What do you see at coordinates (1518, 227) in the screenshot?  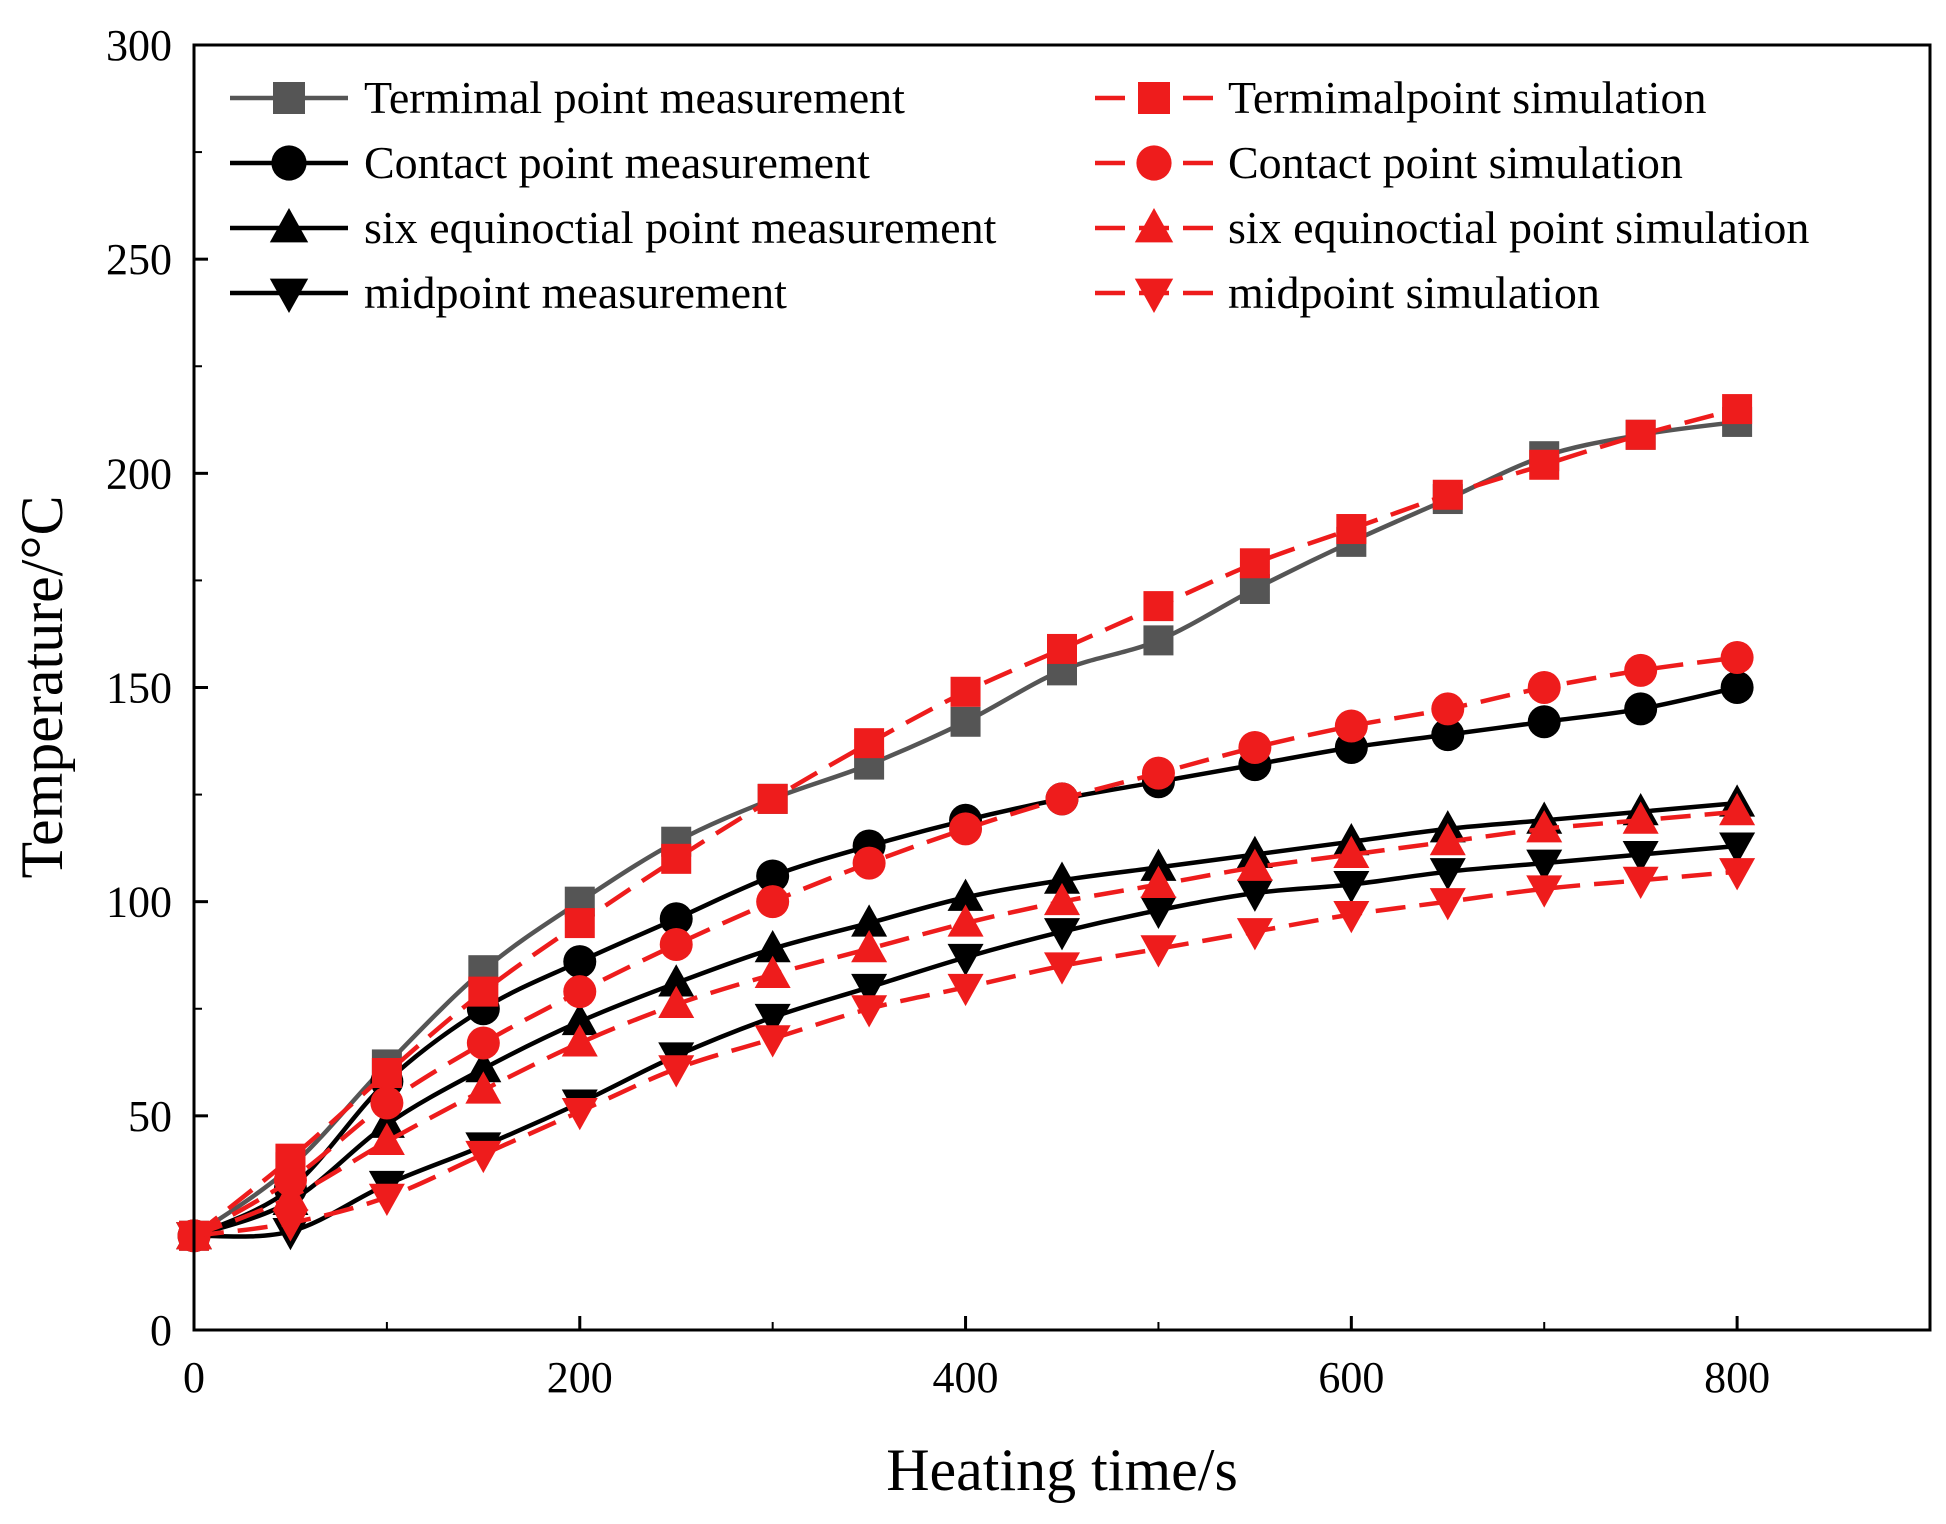 I see `legend-label: six equinoctial point simulation` at bounding box center [1518, 227].